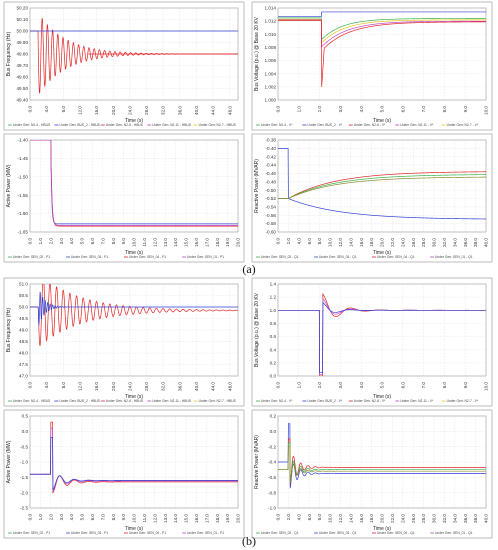 This screenshot has width=498, height=550. Describe the element at coordinates (454, 518) in the screenshot. I see `x-tick-label: 34.0` at that location.